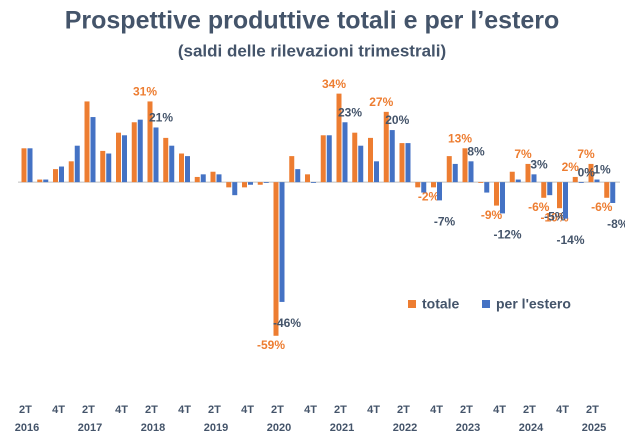  What do you see at coordinates (153, 419) in the screenshot?
I see `x-tick-label: 2T 2018` at bounding box center [153, 419].